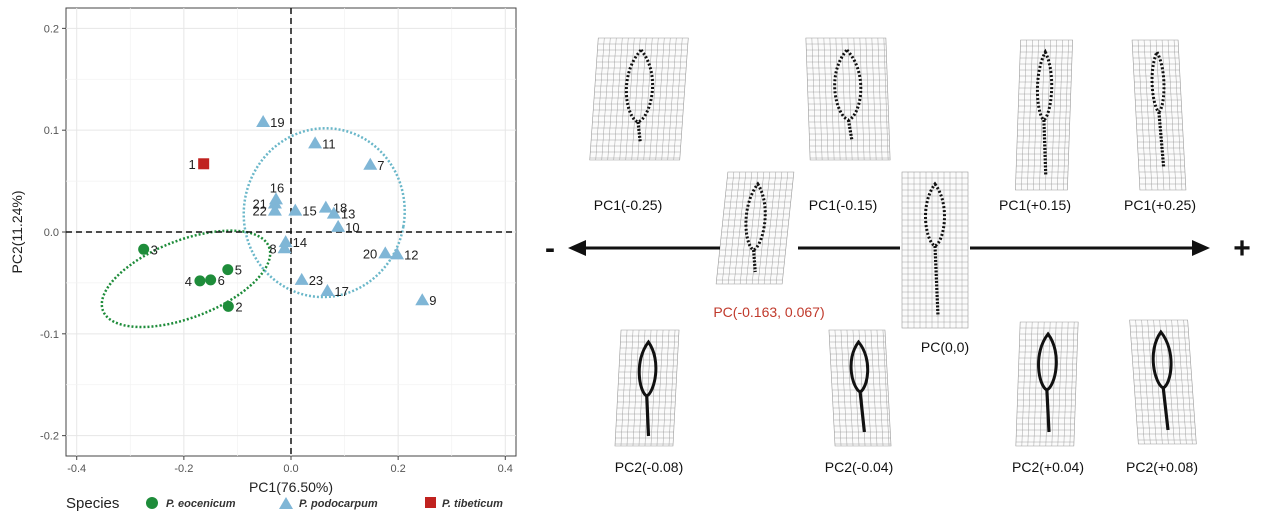 The image size is (1261, 517). What do you see at coordinates (577, 248) in the screenshot?
I see `arrow-left-icon` at bounding box center [577, 248].